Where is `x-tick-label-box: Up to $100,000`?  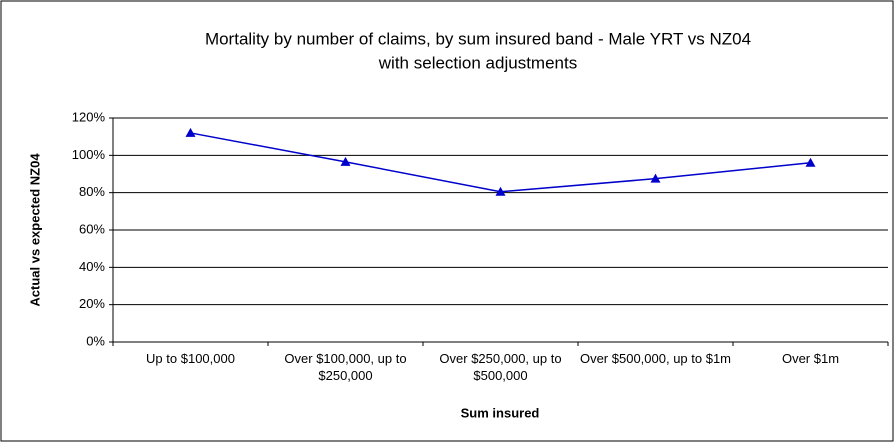
x-tick-label-box: Up to $100,000 is located at coordinates (190, 358).